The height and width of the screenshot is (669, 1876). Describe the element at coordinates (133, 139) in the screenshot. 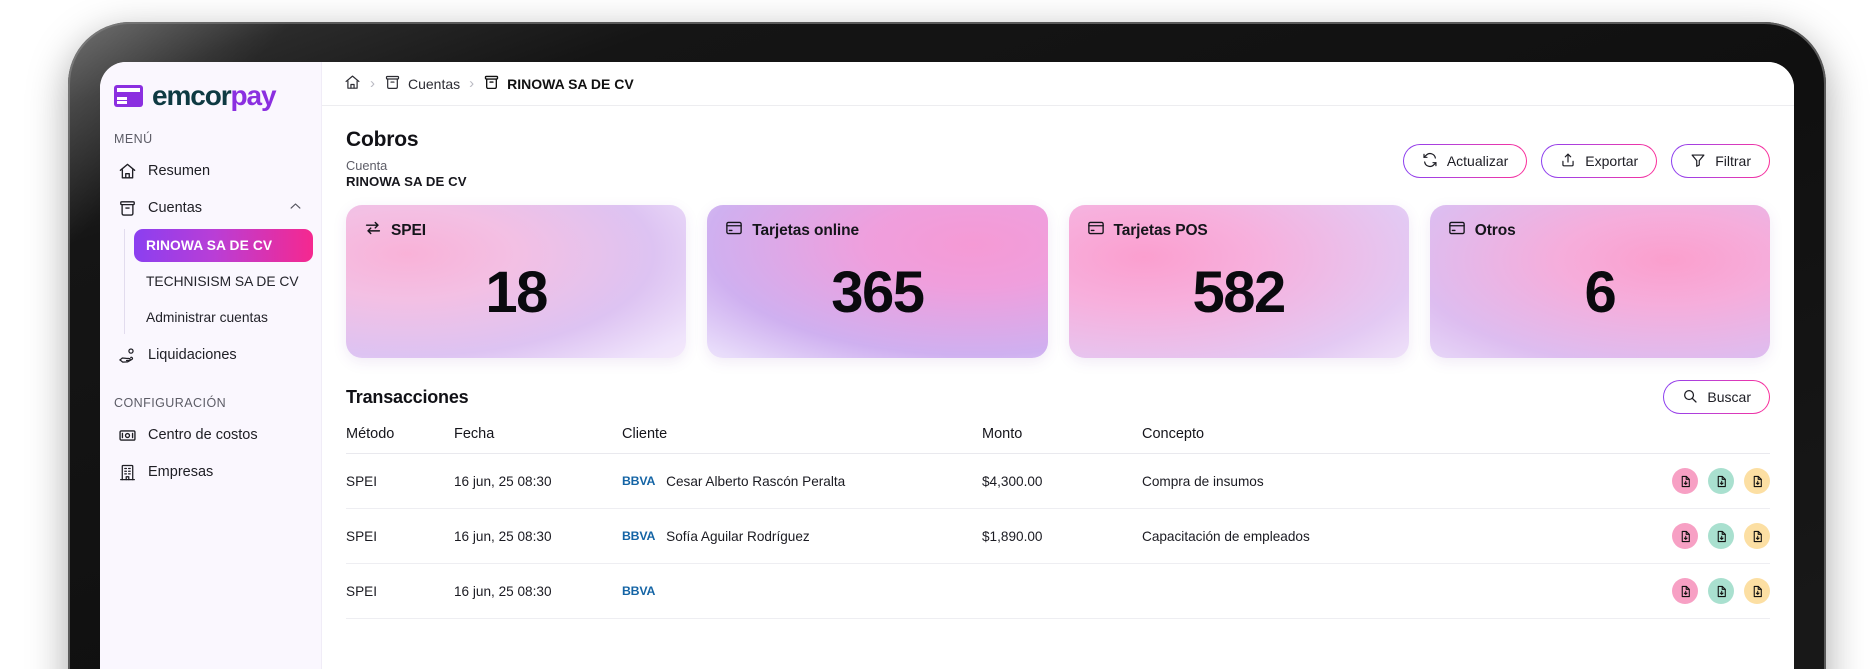

I see `sidebar-section-menu: MENÚ` at that location.